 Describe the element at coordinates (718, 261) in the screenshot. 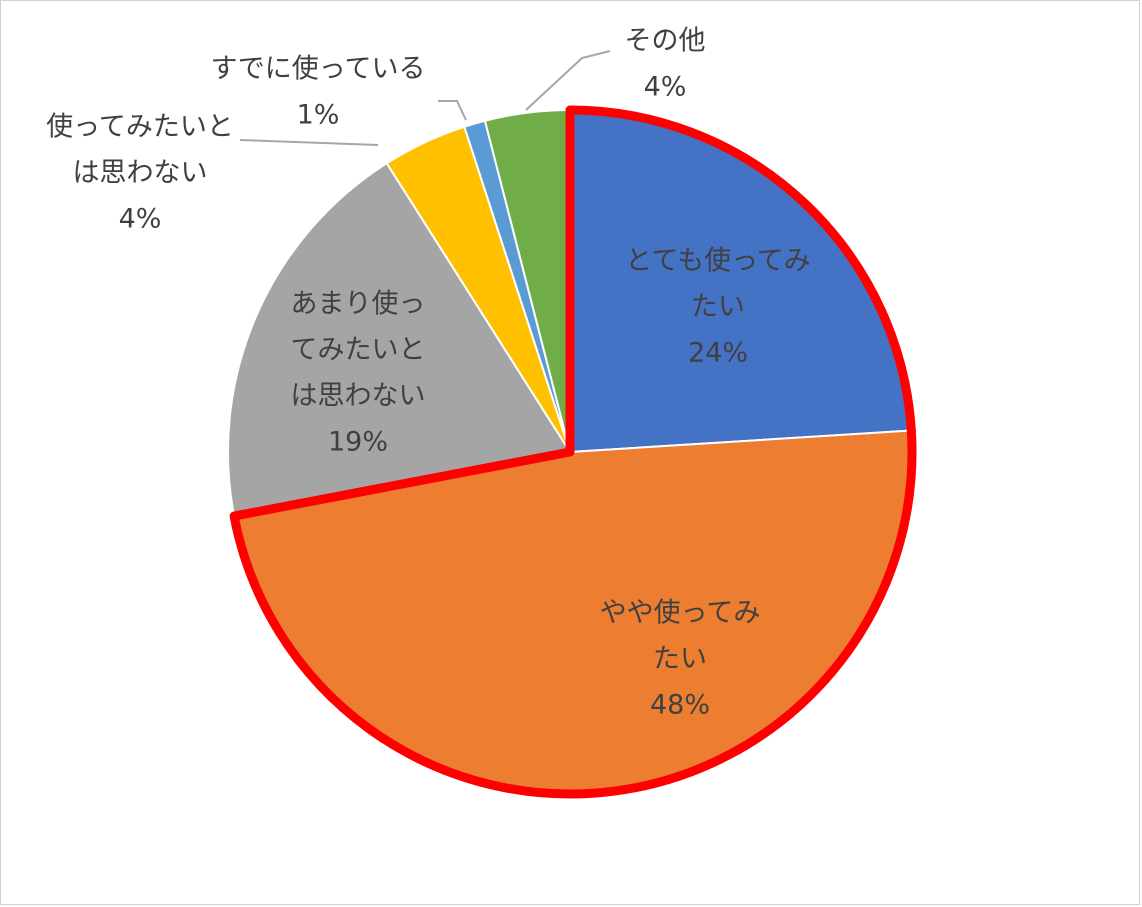

I see `data-label-line-0-0: とても使ってみ` at that location.